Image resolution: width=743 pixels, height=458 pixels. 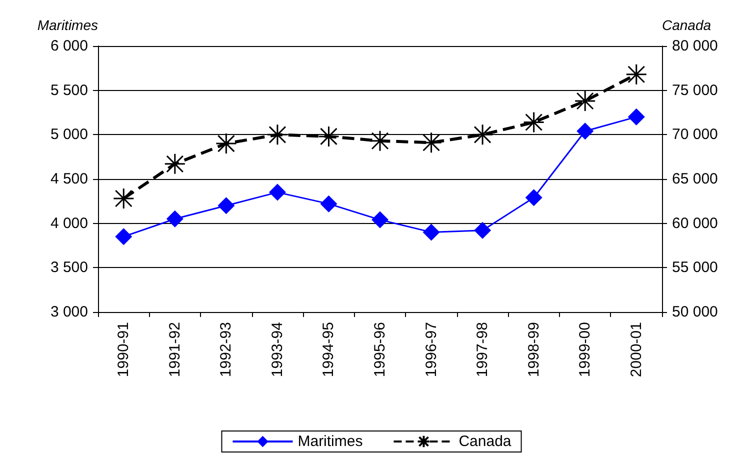 I want to click on y-tick-label: 6 000, so click(x=69, y=46).